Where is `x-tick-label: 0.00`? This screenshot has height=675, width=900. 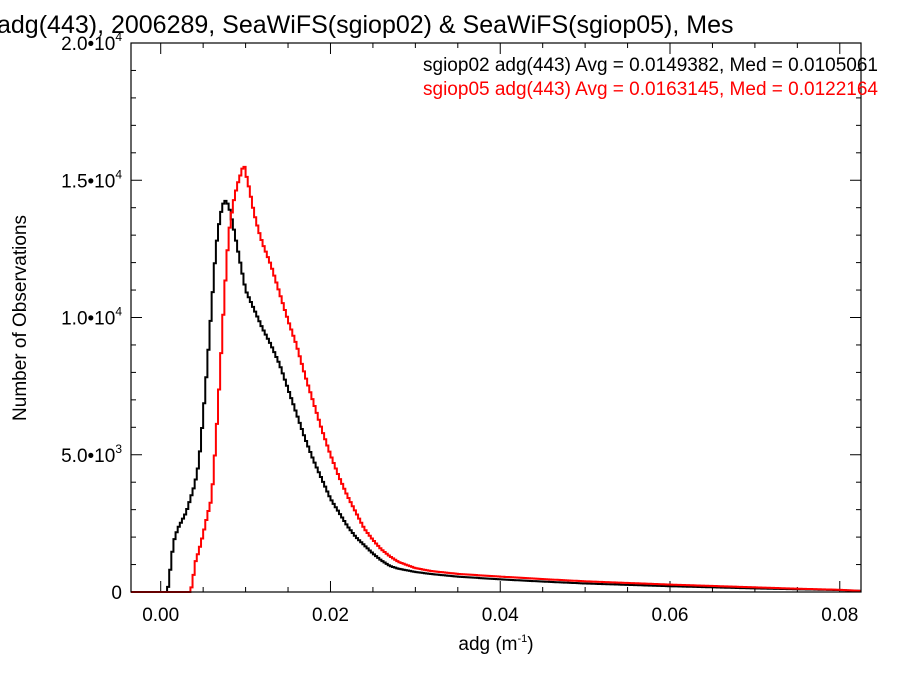
x-tick-label: 0.00 is located at coordinates (160, 615).